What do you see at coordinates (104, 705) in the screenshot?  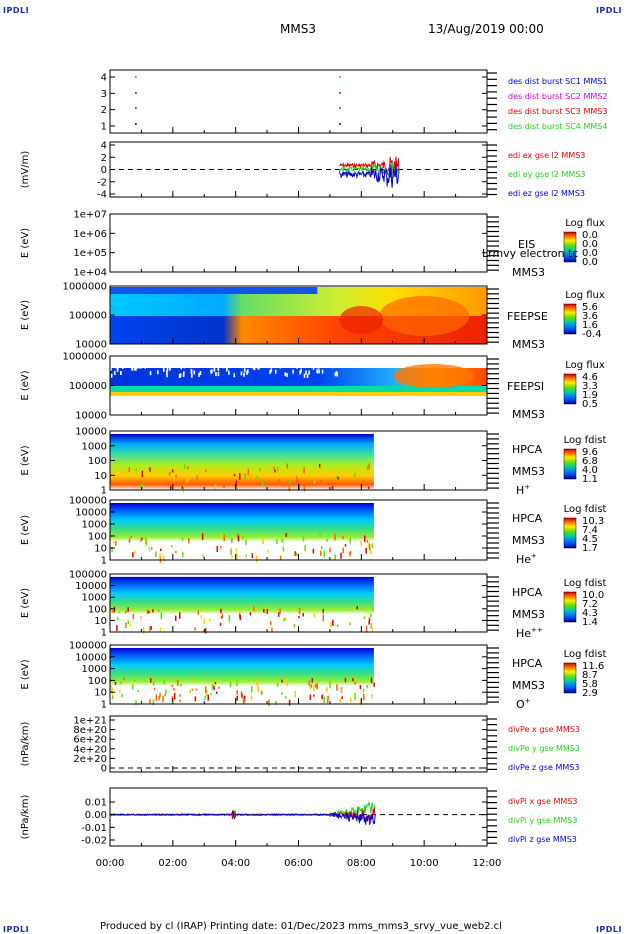 I see `hpca_o-ytick-label: 1` at bounding box center [104, 705].